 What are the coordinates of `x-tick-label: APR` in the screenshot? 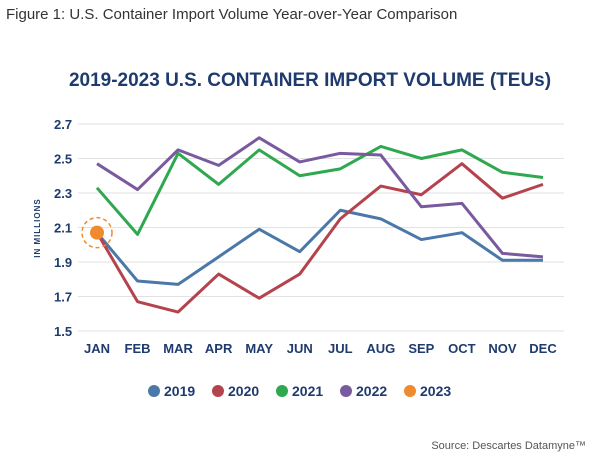 It's located at (219, 348).